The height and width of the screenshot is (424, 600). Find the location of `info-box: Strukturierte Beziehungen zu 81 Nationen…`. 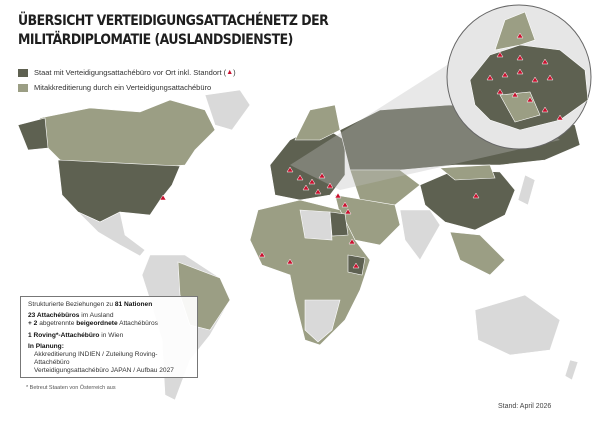

info-box: Strukturierte Beziehungen zu 81 Nationen… is located at coordinates (109, 337).